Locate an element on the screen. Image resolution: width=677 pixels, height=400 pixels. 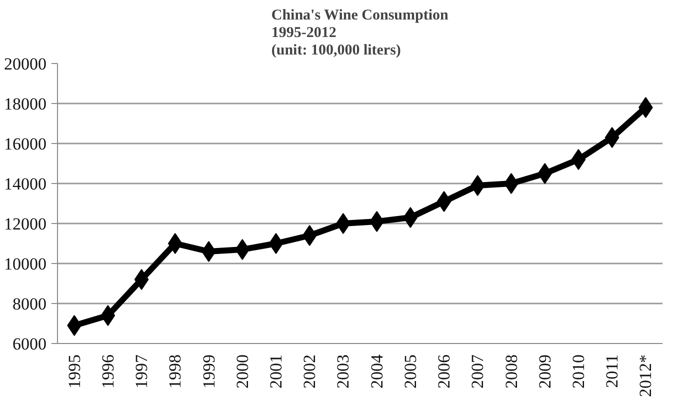
x-tick-label: 1999 is located at coordinates (208, 371).